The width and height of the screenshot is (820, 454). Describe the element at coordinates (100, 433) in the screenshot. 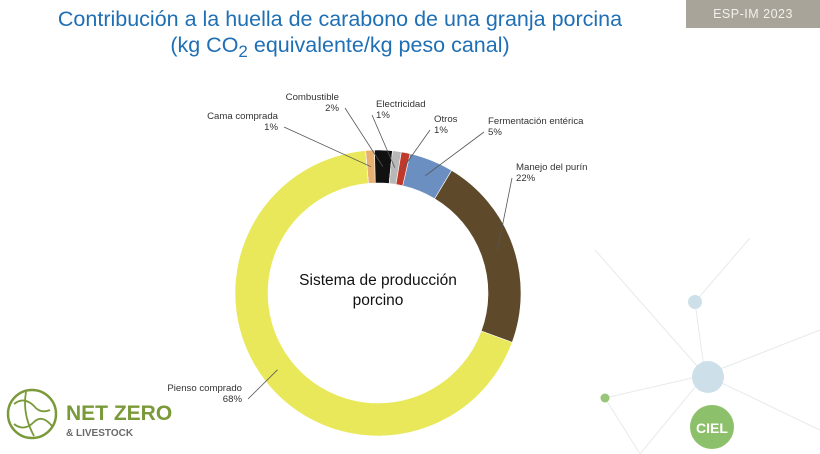

I see `netzero-logo-line-2: & LIVESTOCK` at that location.